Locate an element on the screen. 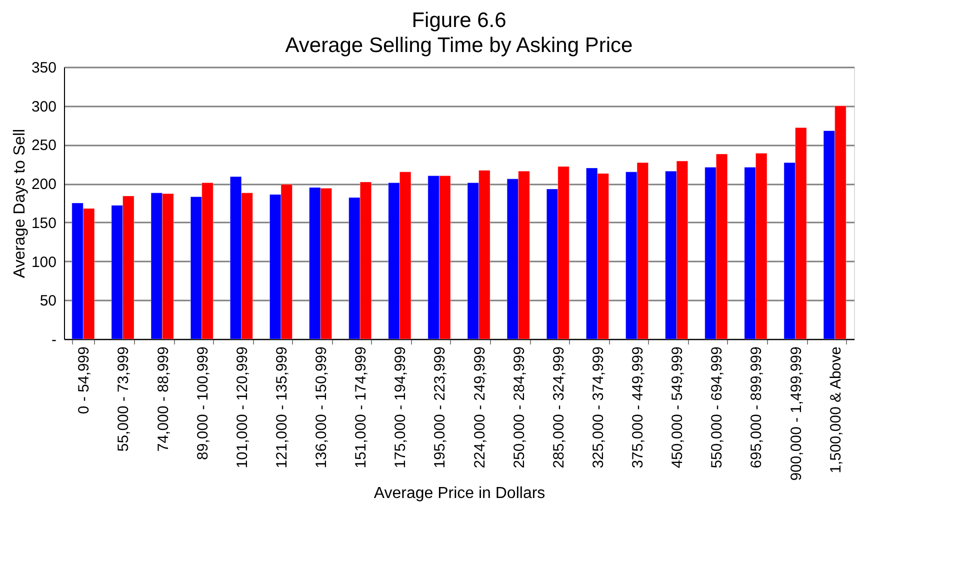  x-tick-label: 550,000 - 694,999 is located at coordinates (717, 407).